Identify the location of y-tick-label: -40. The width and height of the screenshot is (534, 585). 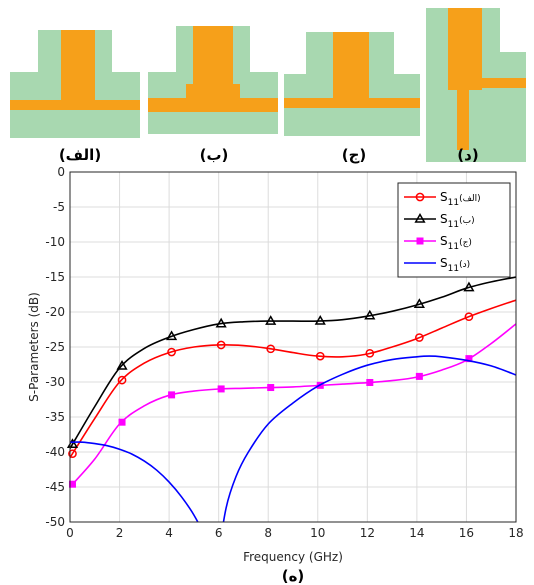
(55, 452).